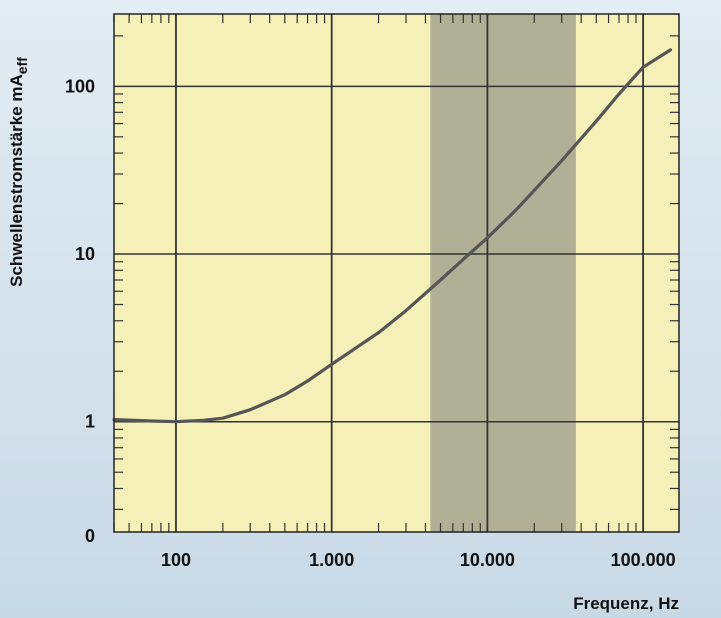 The height and width of the screenshot is (618, 721). What do you see at coordinates (80, 86) in the screenshot?
I see `y-tick-label: 100` at bounding box center [80, 86].